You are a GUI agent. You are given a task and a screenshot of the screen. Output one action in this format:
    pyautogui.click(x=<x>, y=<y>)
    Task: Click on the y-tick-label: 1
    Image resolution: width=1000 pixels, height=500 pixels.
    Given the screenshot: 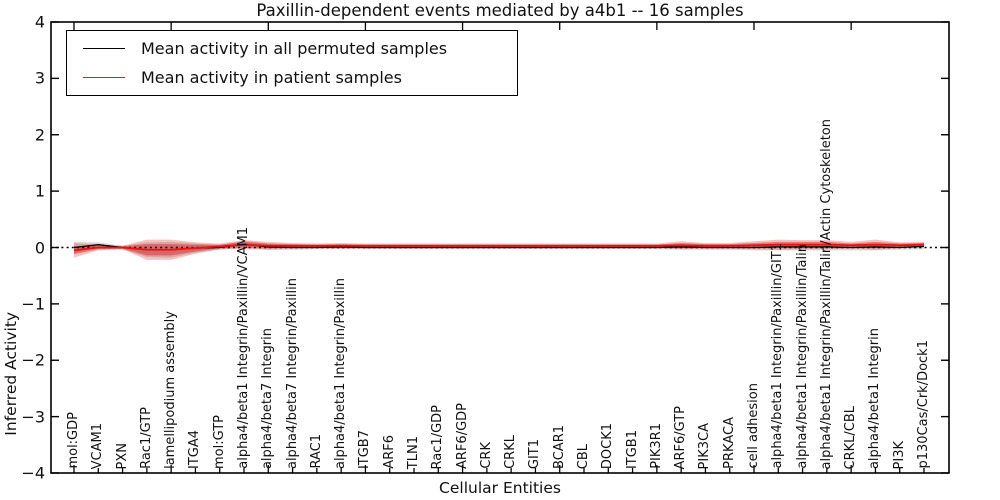 What is the action you would take?
    pyautogui.click(x=39, y=191)
    